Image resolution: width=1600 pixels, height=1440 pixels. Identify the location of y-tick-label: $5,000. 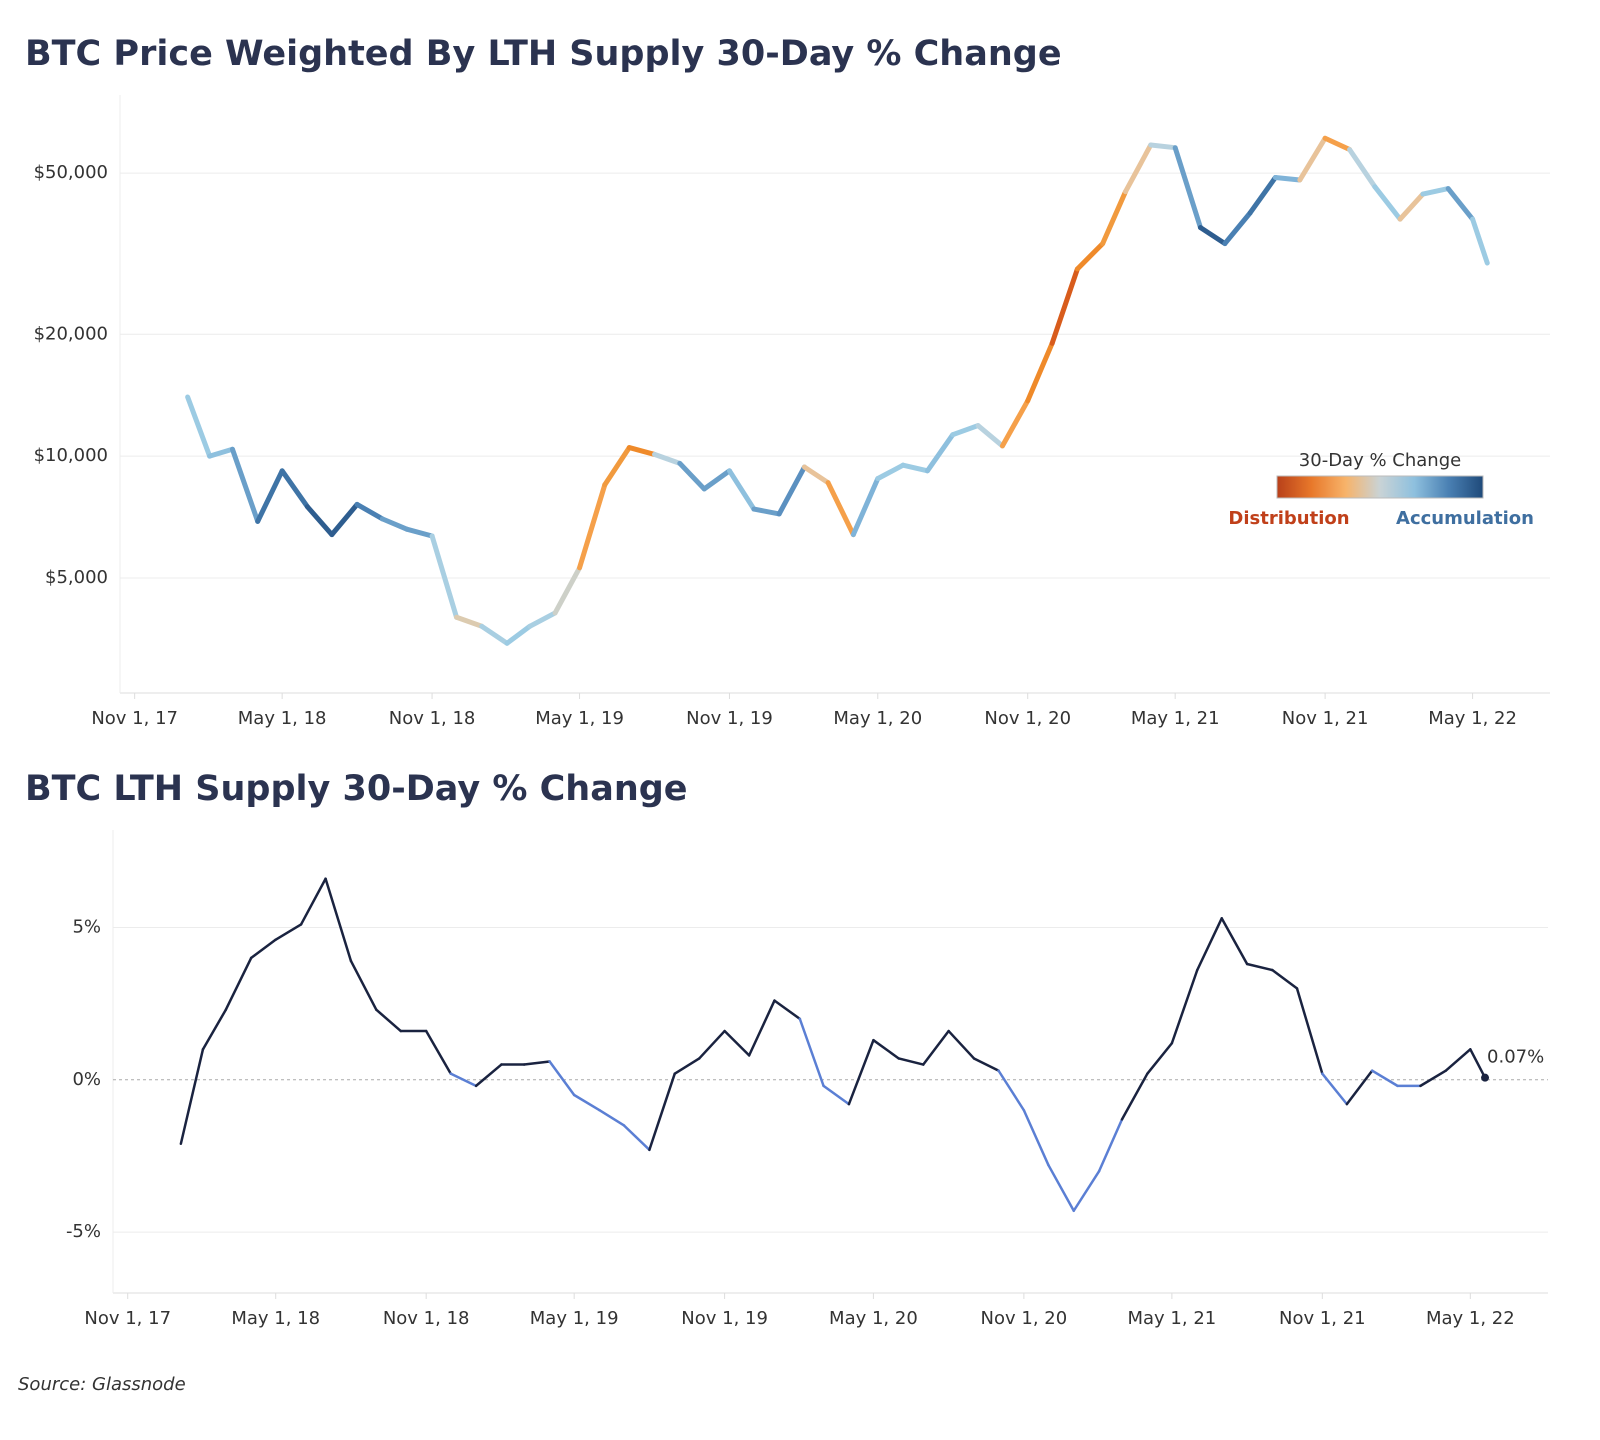
(76, 577).